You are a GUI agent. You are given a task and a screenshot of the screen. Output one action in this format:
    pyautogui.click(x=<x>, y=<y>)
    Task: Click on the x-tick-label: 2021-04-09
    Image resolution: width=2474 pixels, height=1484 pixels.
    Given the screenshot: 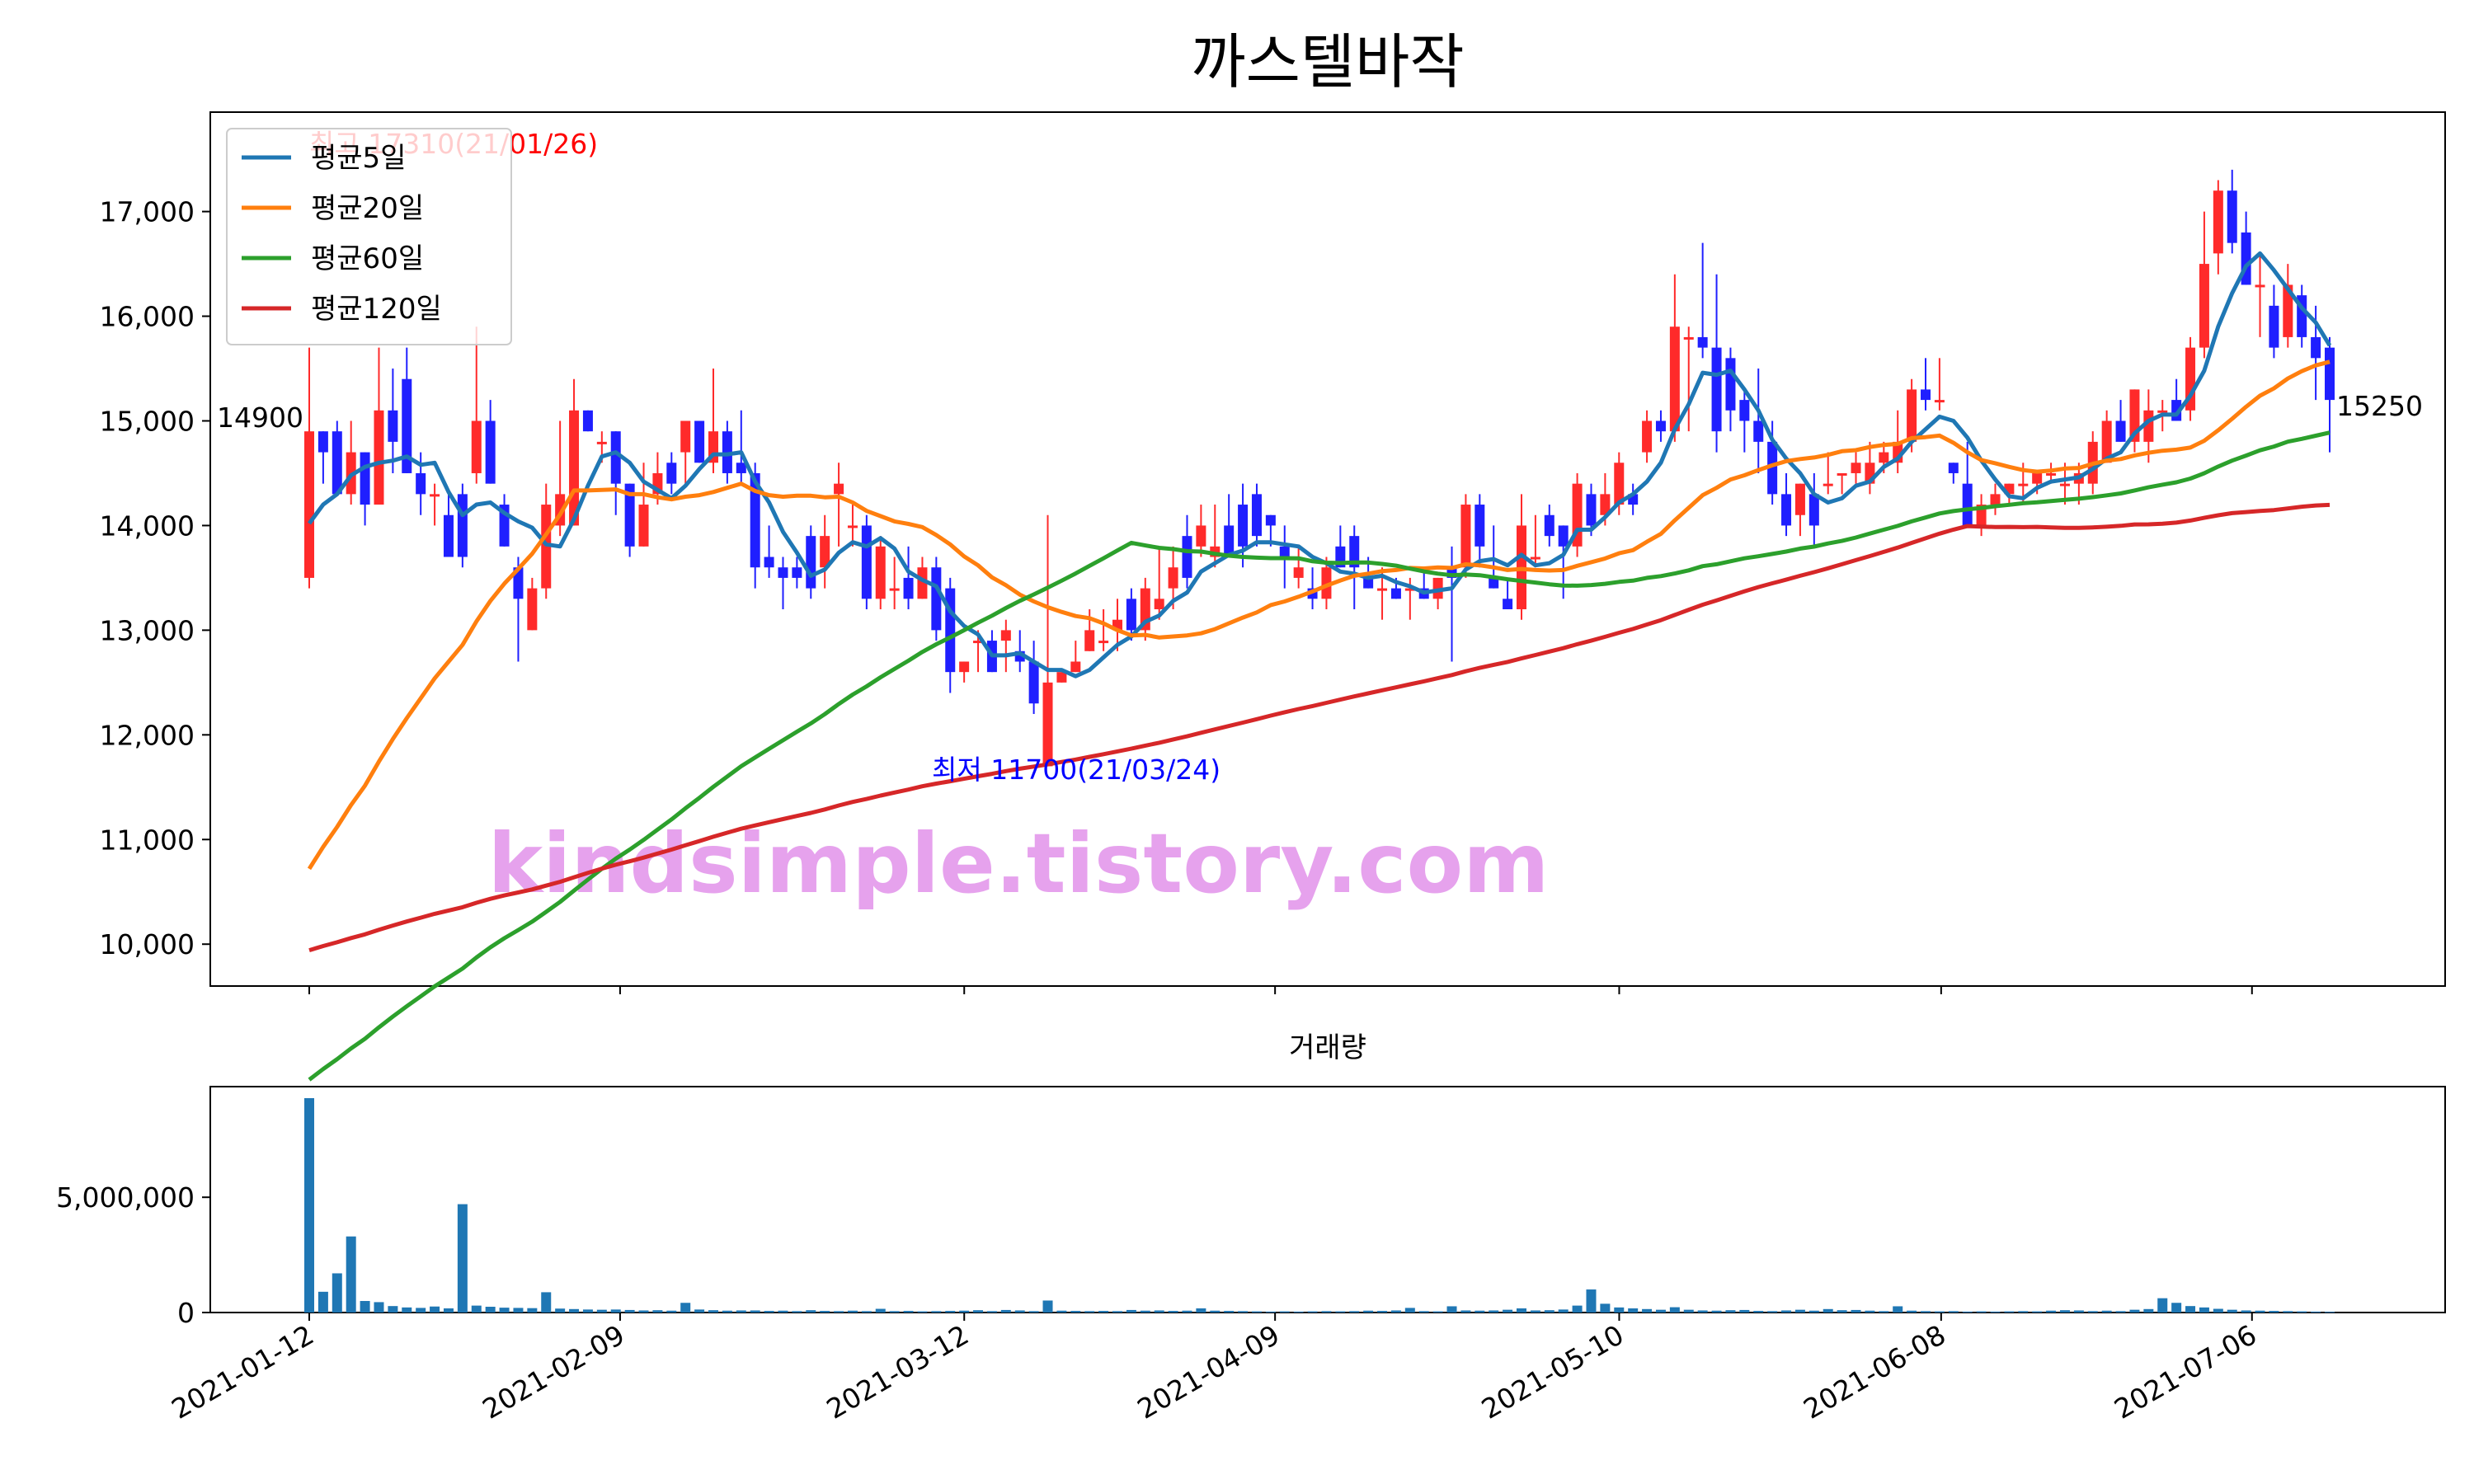 What is the action you would take?
    pyautogui.click(x=1209, y=1371)
    